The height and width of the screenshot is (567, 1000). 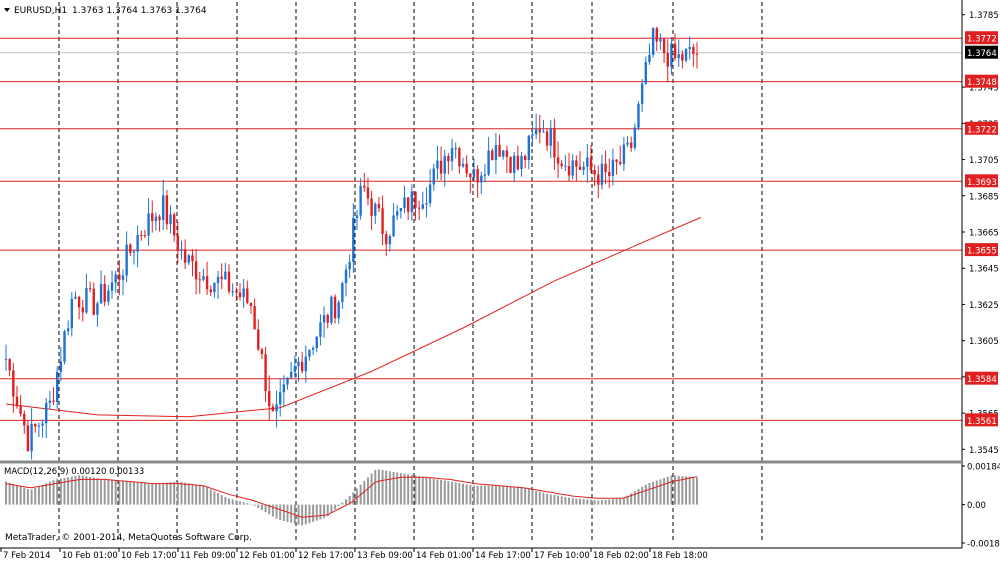 What do you see at coordinates (267, 556) in the screenshot?
I see `time-tick-label: 12 Feb 01:00` at bounding box center [267, 556].